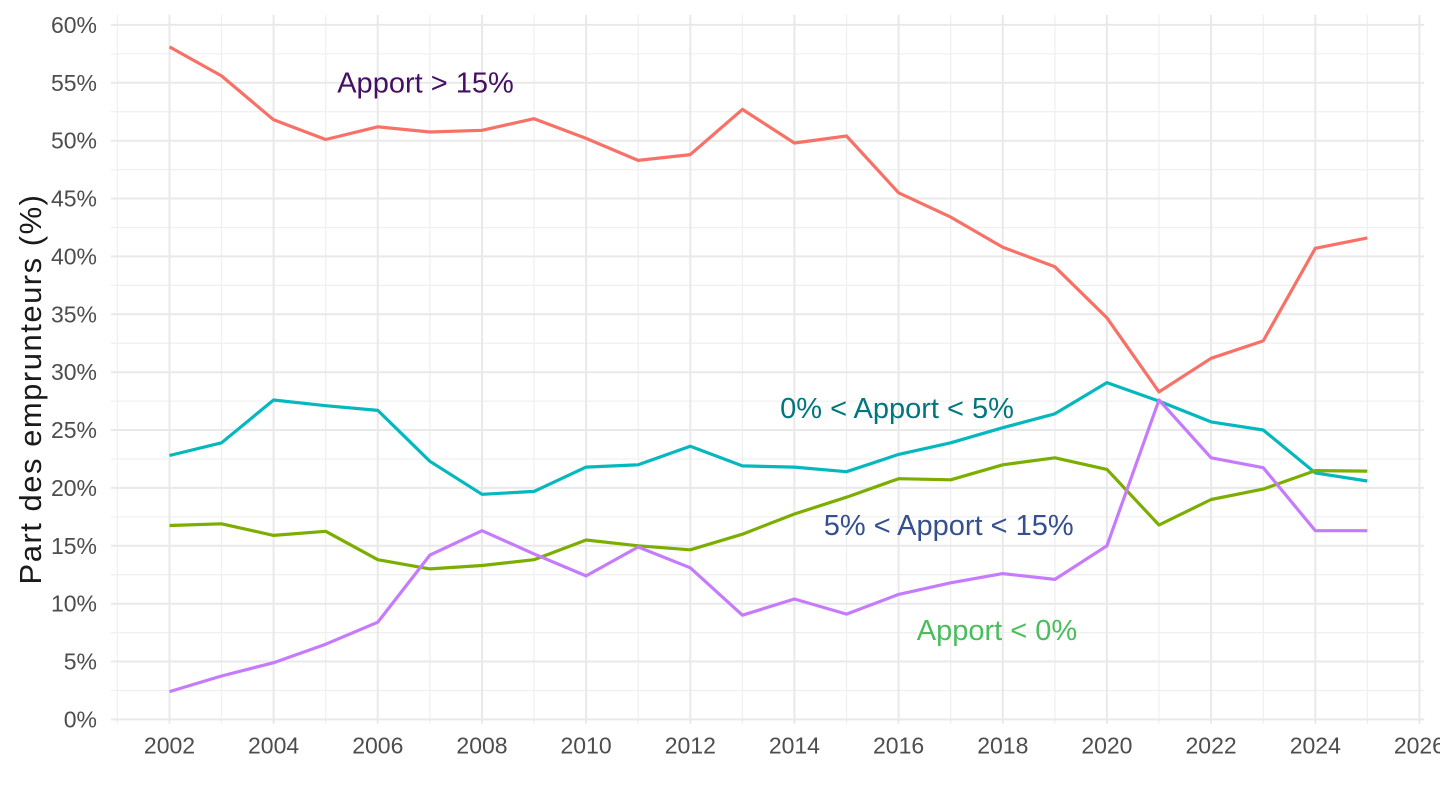 The width and height of the screenshot is (1440, 810). What do you see at coordinates (1417, 746) in the screenshot?
I see `svg-text: 2026` at bounding box center [1417, 746].